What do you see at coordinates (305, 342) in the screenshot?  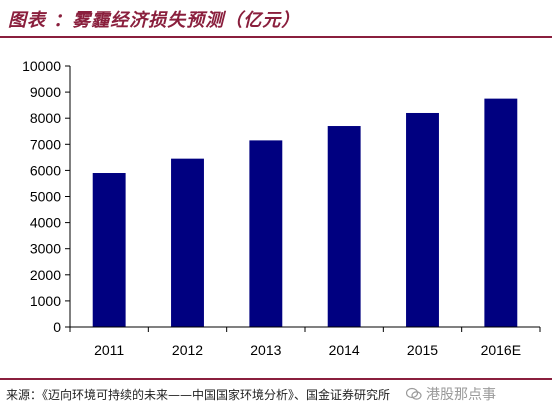 I see `x-axis: 2011 2012 2013 2014 2015 2016E` at bounding box center [305, 342].